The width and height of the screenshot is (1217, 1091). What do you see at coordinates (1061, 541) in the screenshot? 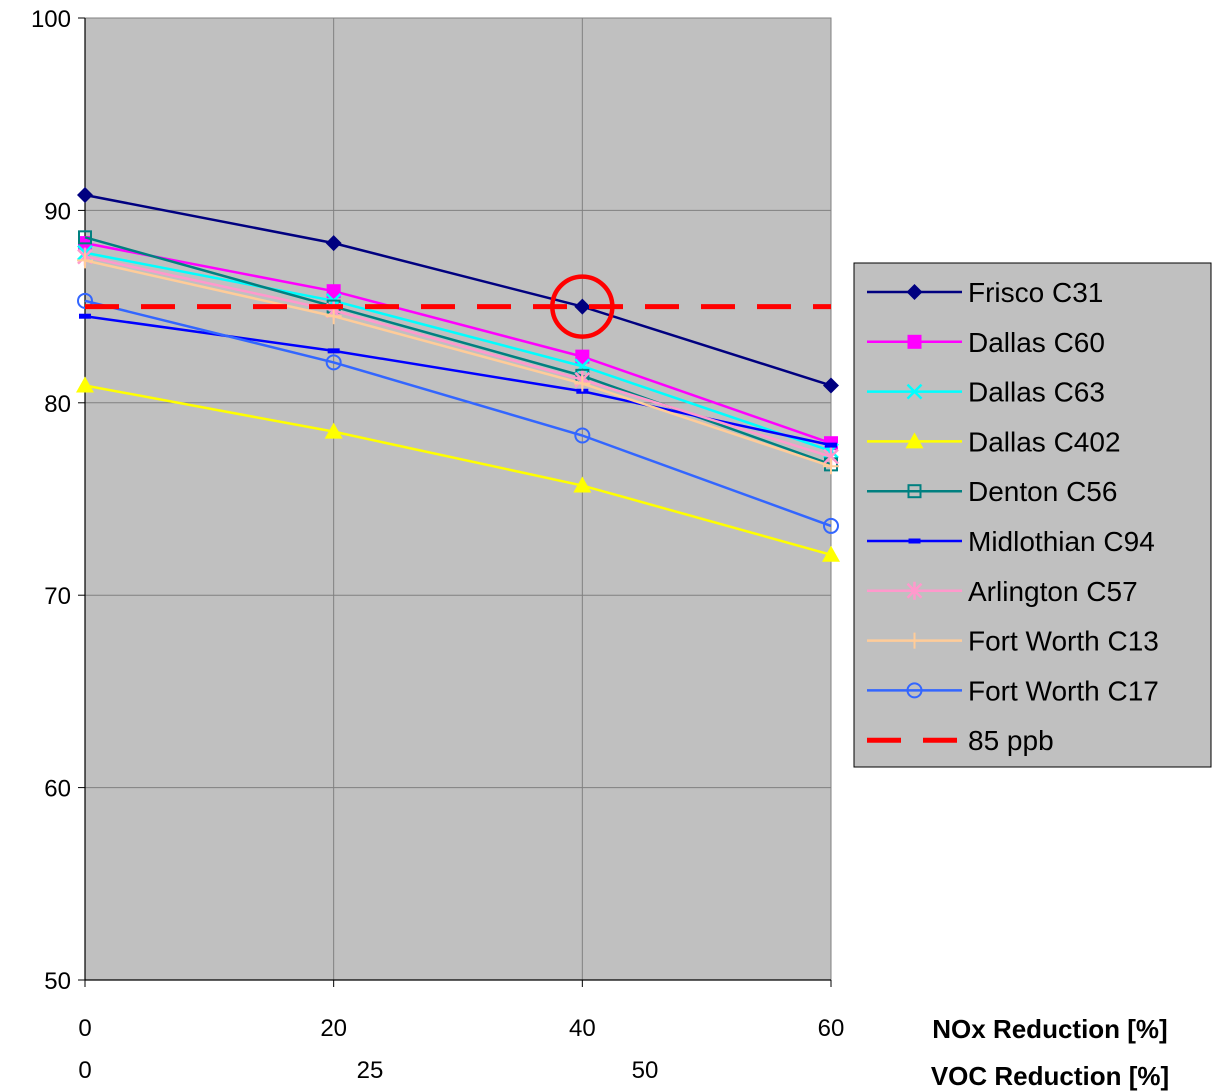
I see `legend-label: Midlothian C94` at bounding box center [1061, 541].